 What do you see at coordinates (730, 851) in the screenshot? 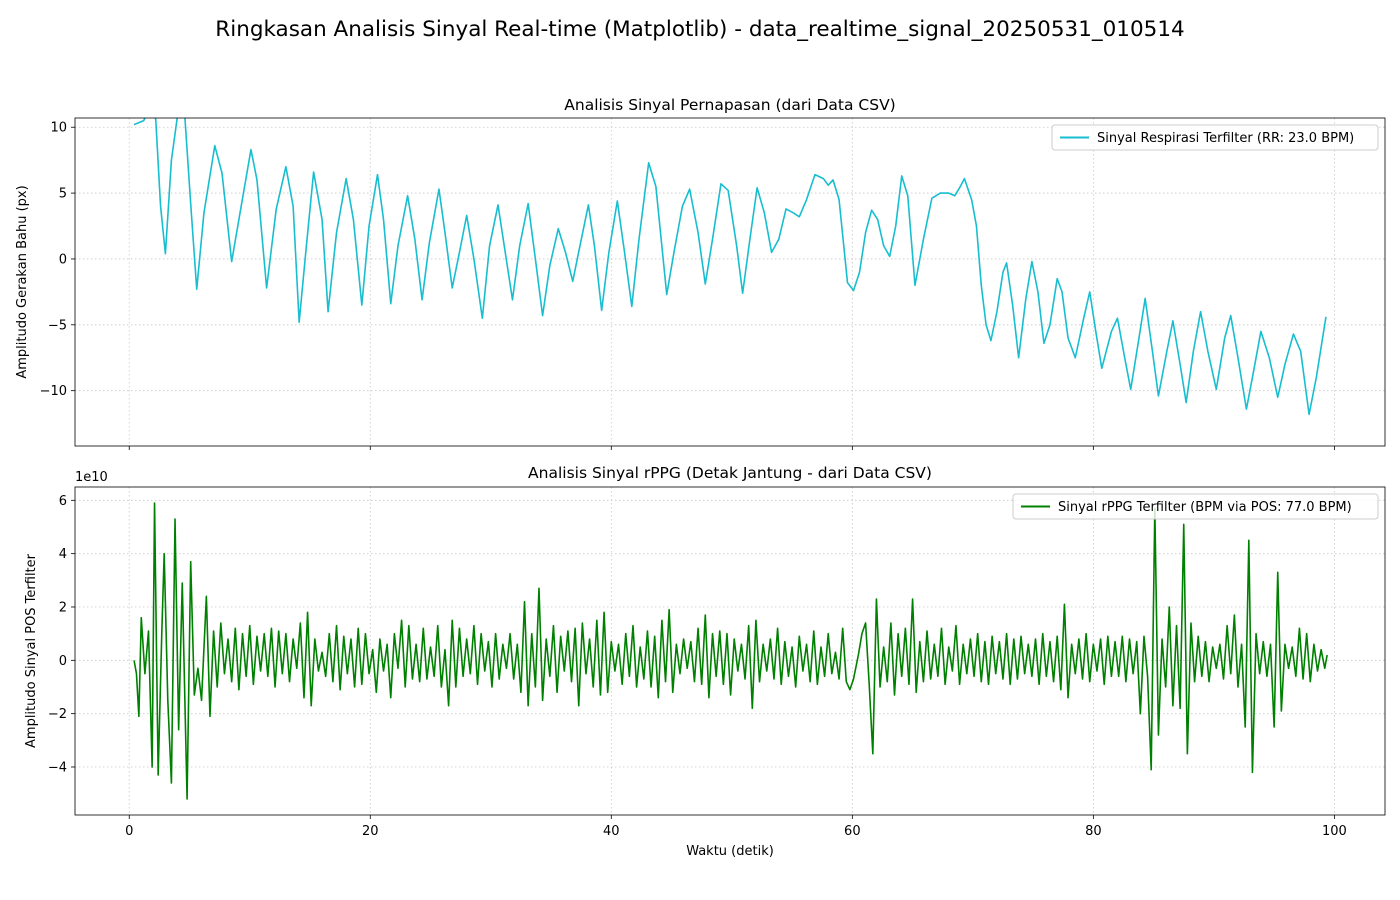
I see `x-axis-label: Waktu (detik)` at bounding box center [730, 851].